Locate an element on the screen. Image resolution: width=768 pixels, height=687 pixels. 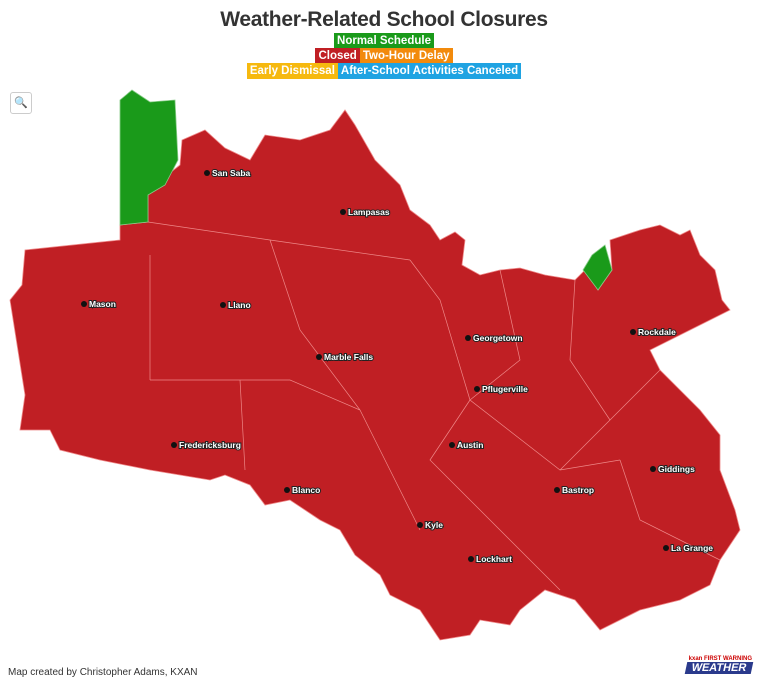
city-label: Austin is located at coordinates (470, 445).